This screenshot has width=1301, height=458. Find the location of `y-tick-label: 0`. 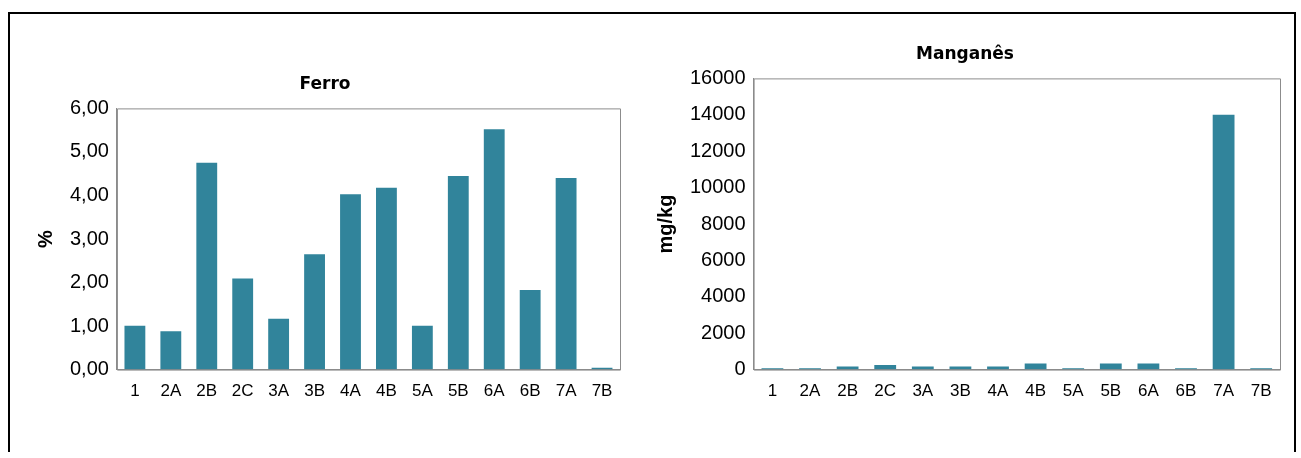

y-tick-label: 0 is located at coordinates (740, 368).